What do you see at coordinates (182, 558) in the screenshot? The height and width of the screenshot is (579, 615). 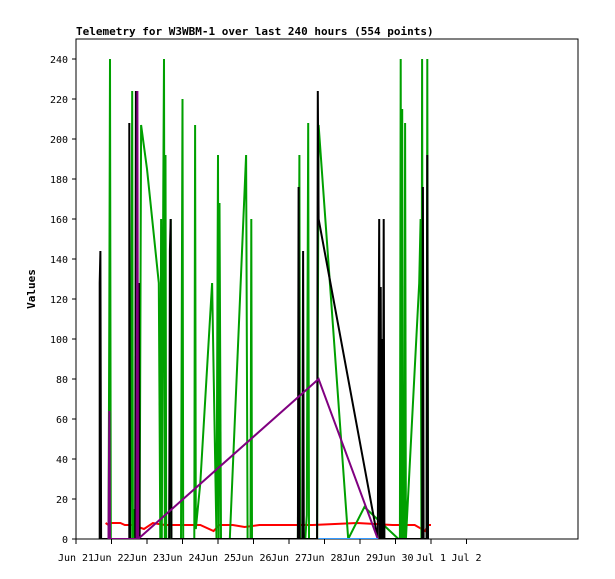 I see `x-tick-label: Jun 24` at bounding box center [182, 558].